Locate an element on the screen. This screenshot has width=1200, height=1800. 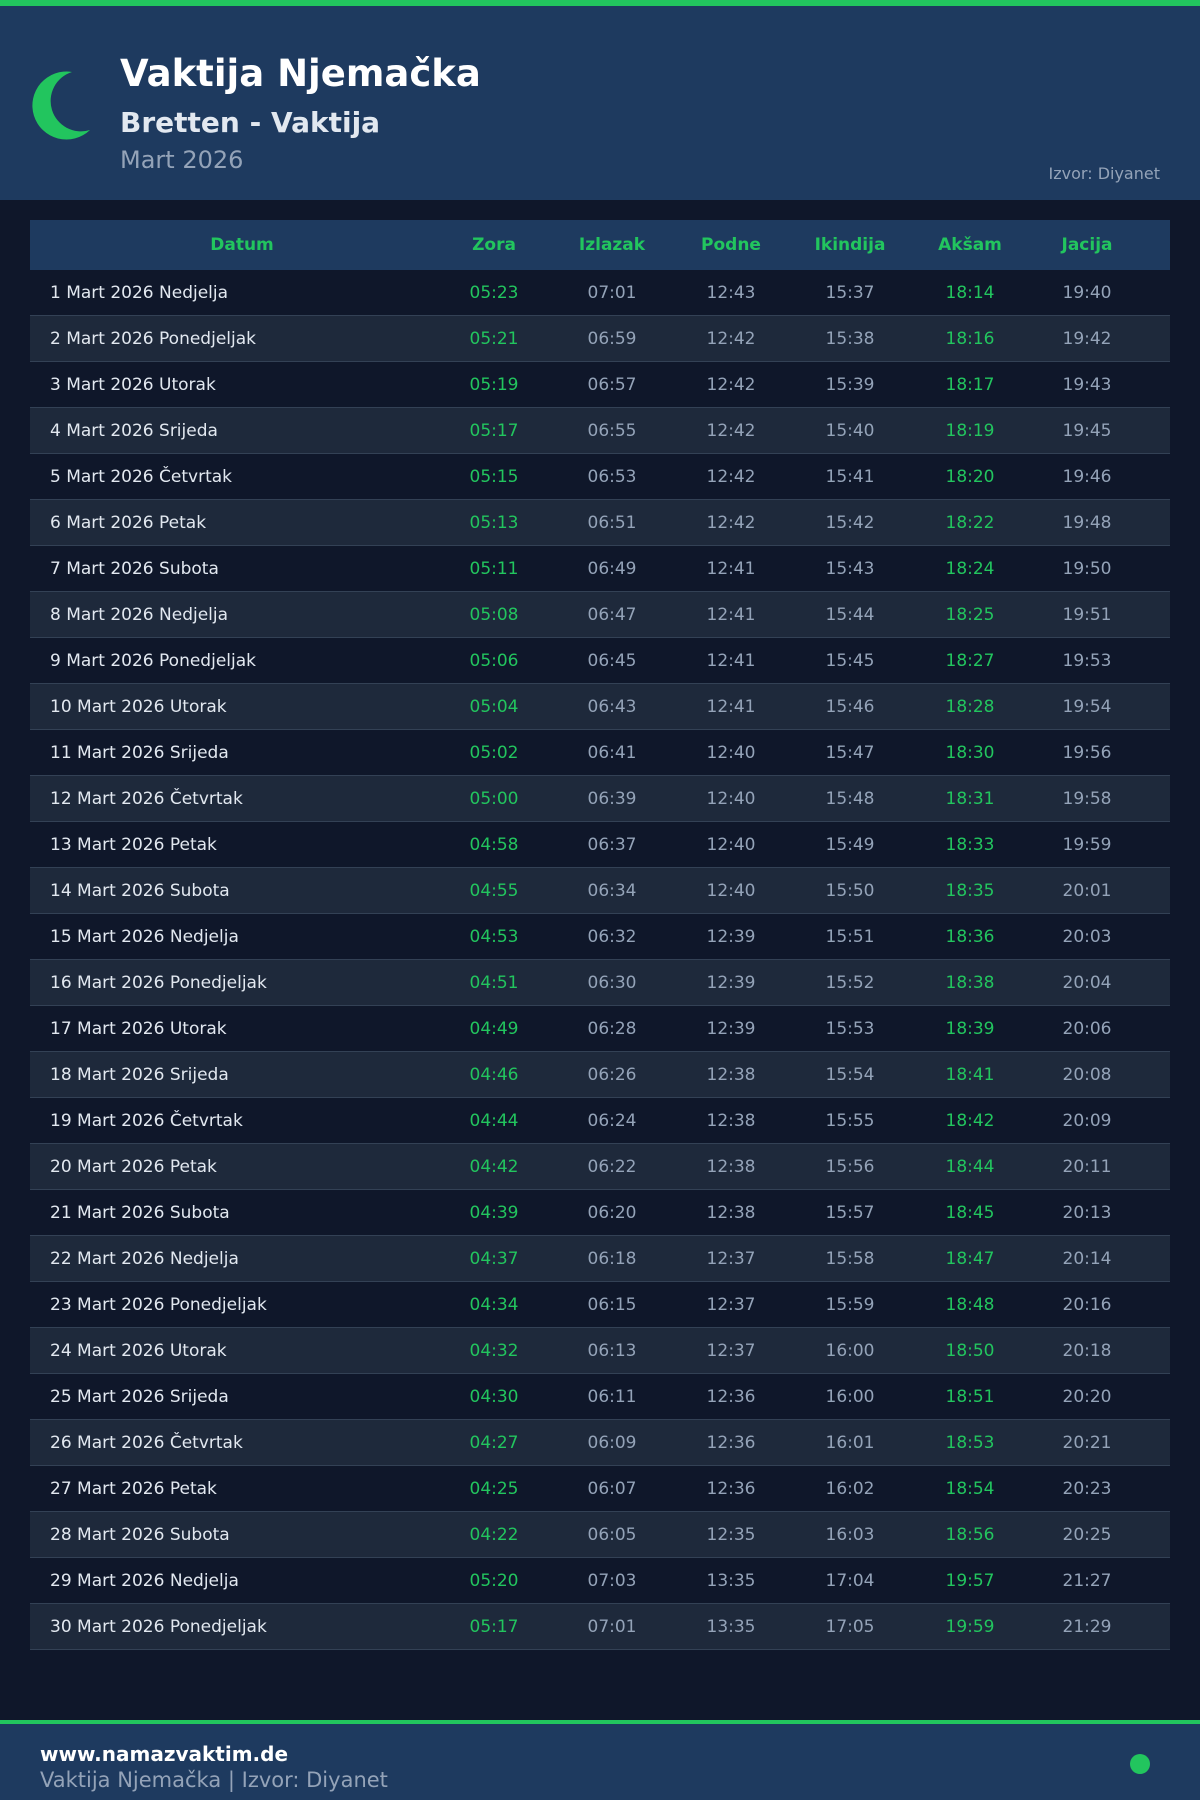
cell-datum: 13 Mart 2026 Petak is located at coordinates (133, 845).